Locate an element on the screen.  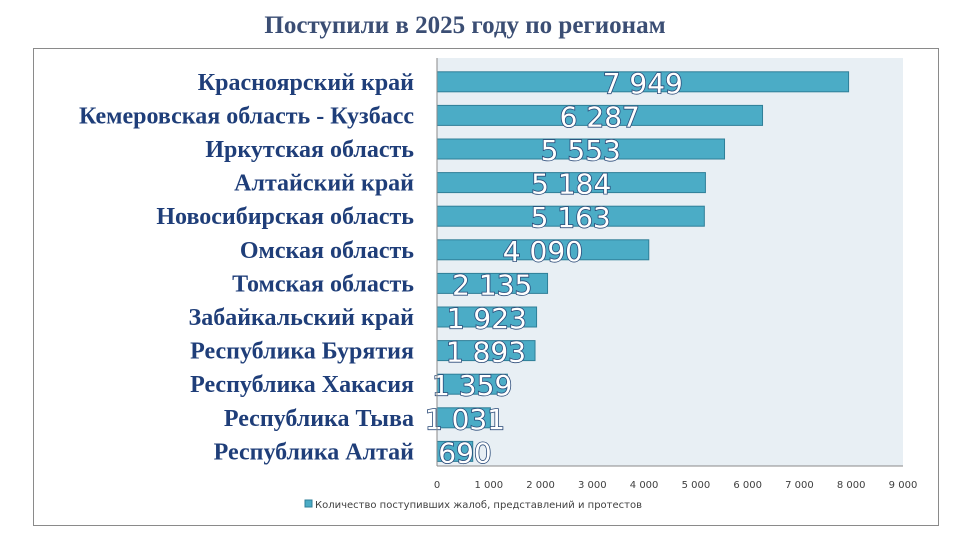
x-tick-label: 9 000 is located at coordinates (903, 485).